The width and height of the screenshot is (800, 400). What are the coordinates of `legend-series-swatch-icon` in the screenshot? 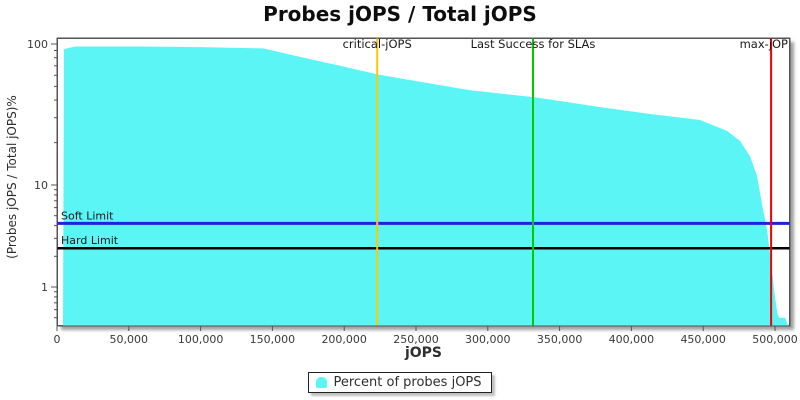 It's located at (322, 382).